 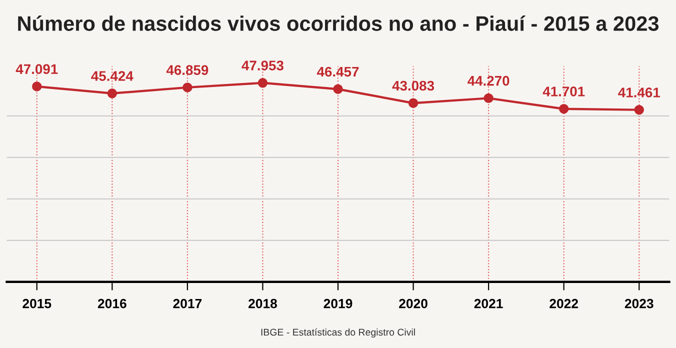 What do you see at coordinates (37, 69) in the screenshot?
I see `data-label: 47.091` at bounding box center [37, 69].